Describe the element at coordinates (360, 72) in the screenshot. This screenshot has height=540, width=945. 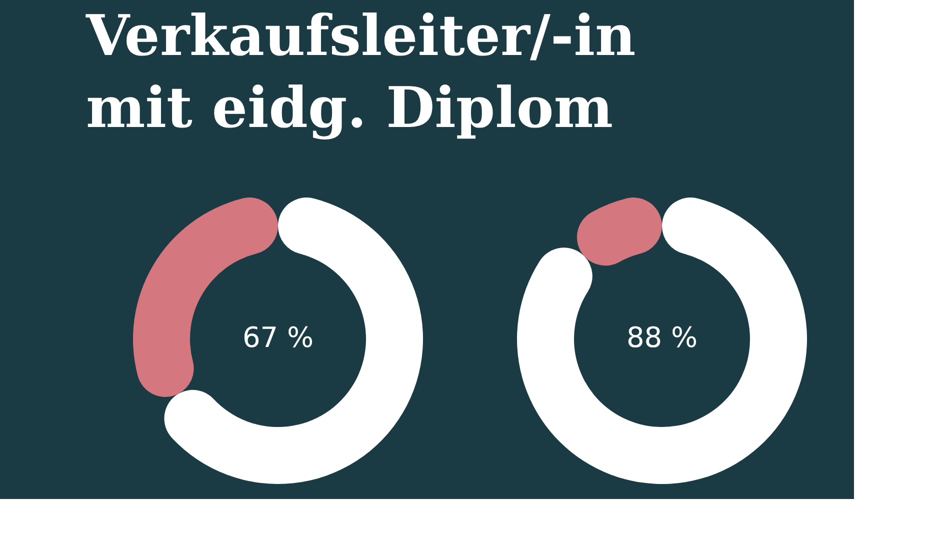
I see `chart-title: Verkaufsleiter/-in mit eidg. Diplom` at that location.